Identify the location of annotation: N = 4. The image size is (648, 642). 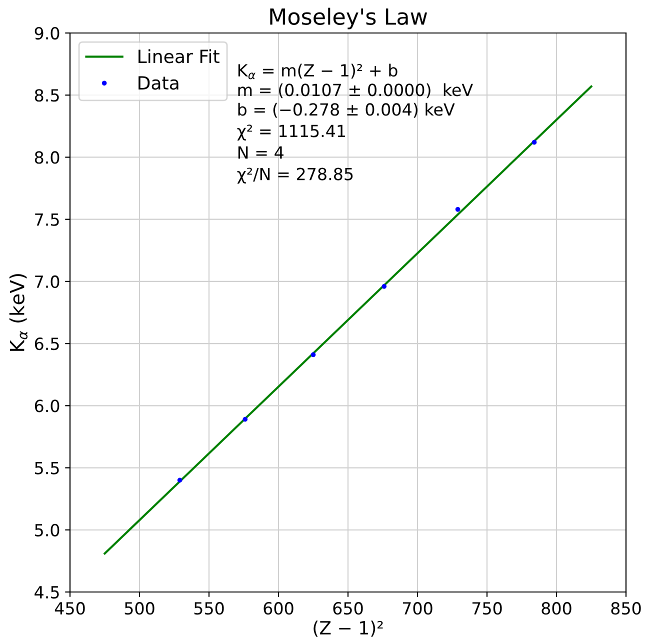
(261, 152).